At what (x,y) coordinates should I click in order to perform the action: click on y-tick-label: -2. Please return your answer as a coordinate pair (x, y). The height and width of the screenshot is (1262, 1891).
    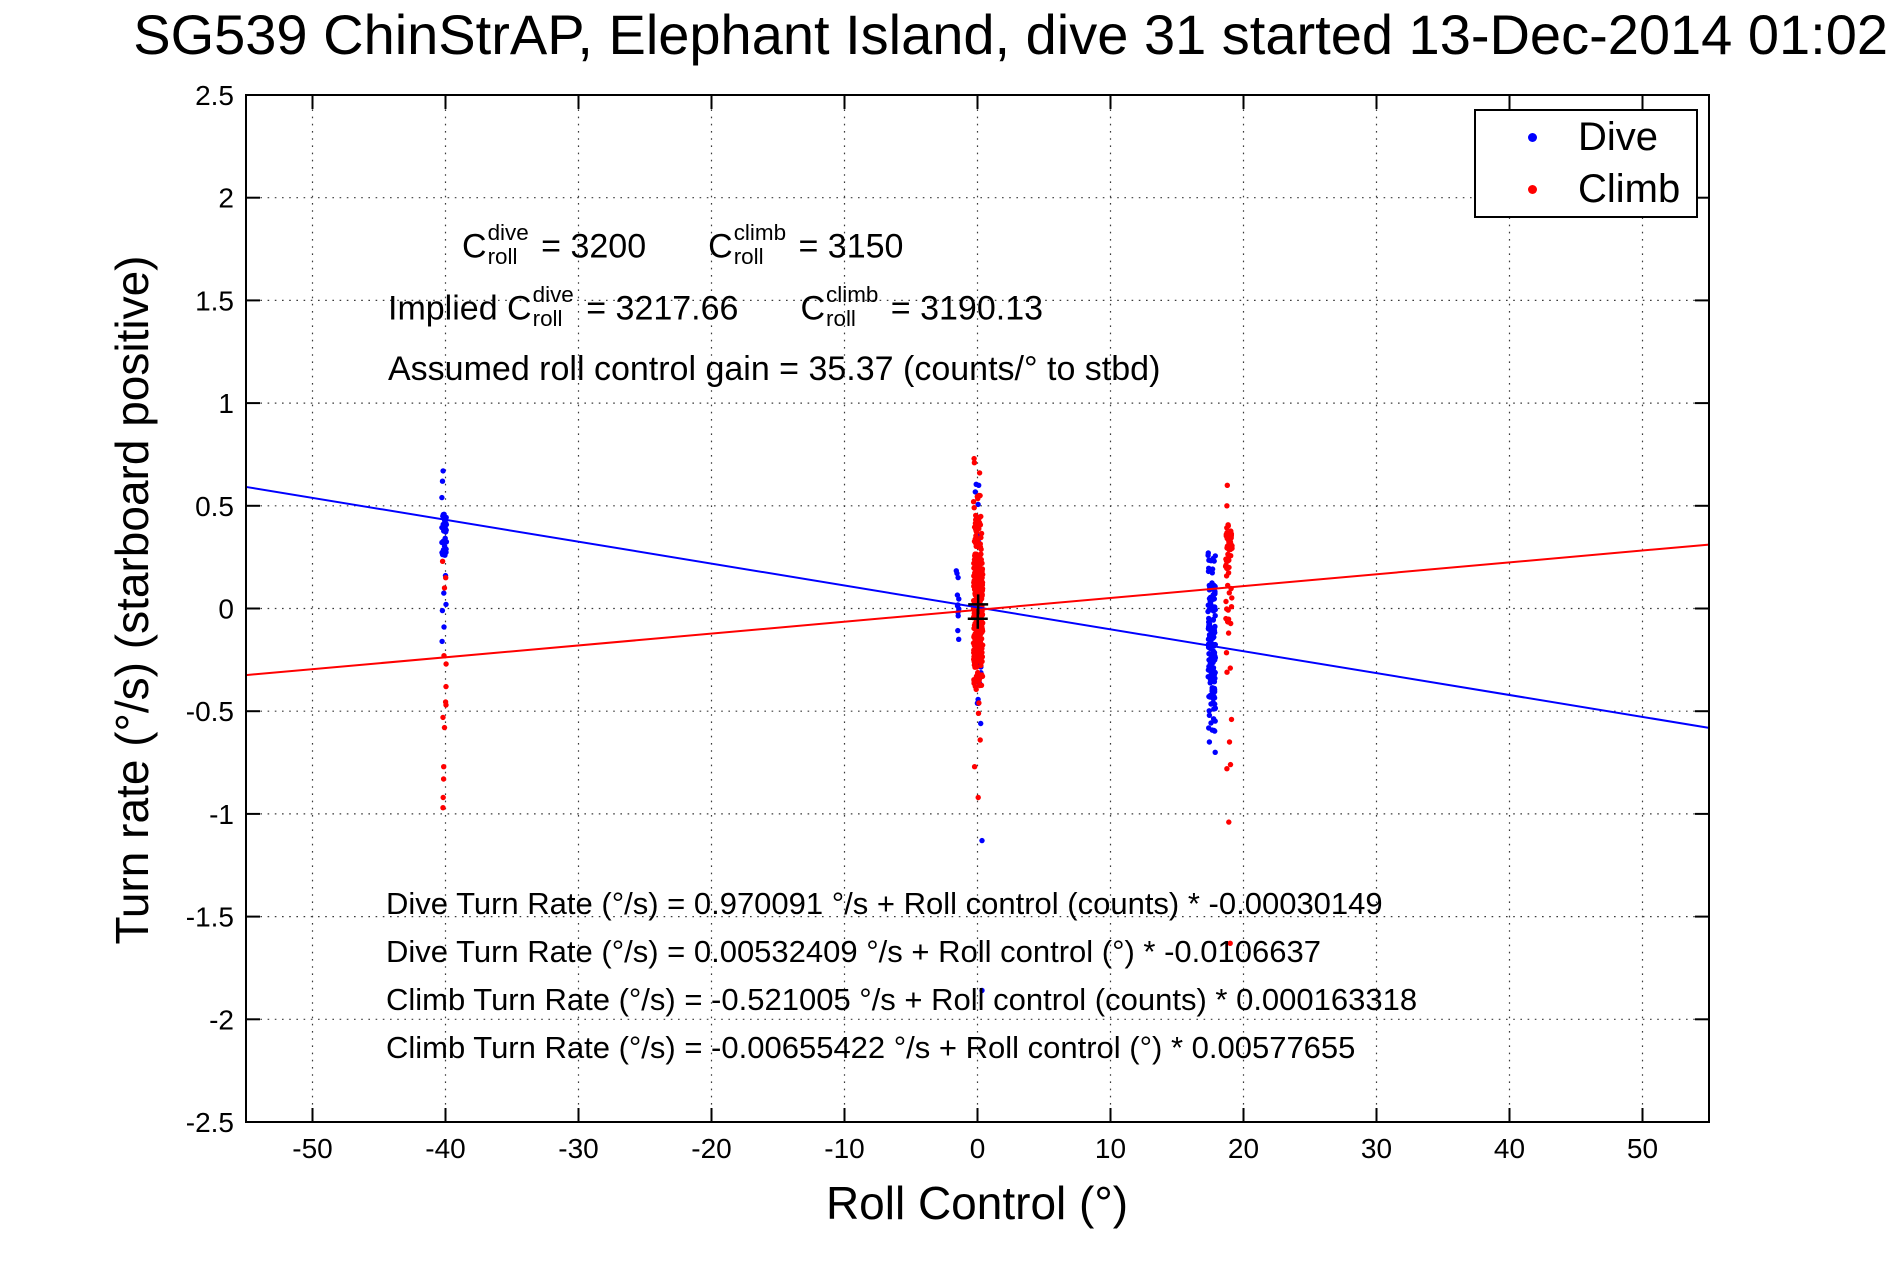
    Looking at the image, I should click on (221, 1019).